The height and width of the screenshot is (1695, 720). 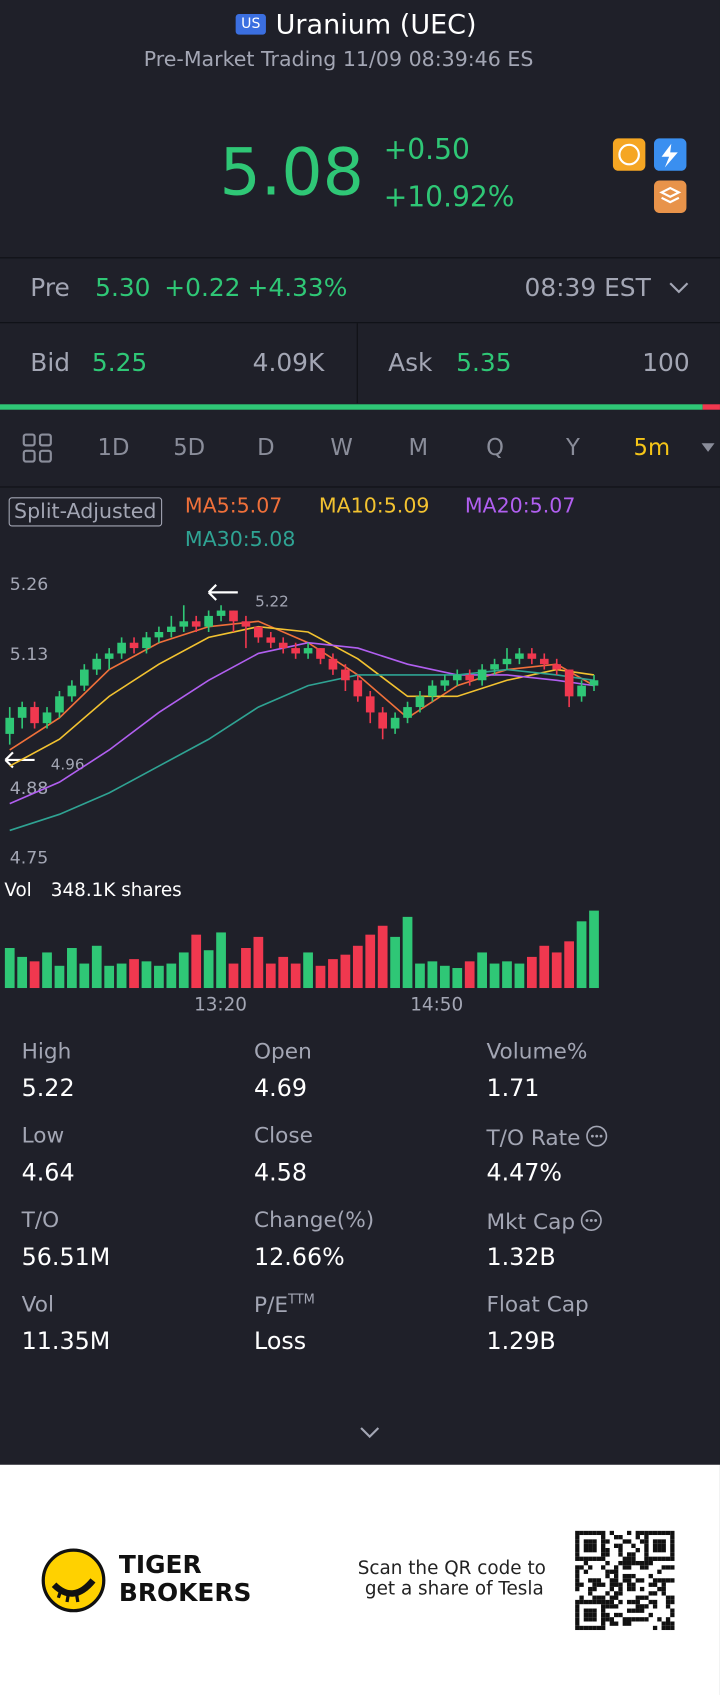 What do you see at coordinates (524, 1173) in the screenshot?
I see `stat-value: 4.47%` at bounding box center [524, 1173].